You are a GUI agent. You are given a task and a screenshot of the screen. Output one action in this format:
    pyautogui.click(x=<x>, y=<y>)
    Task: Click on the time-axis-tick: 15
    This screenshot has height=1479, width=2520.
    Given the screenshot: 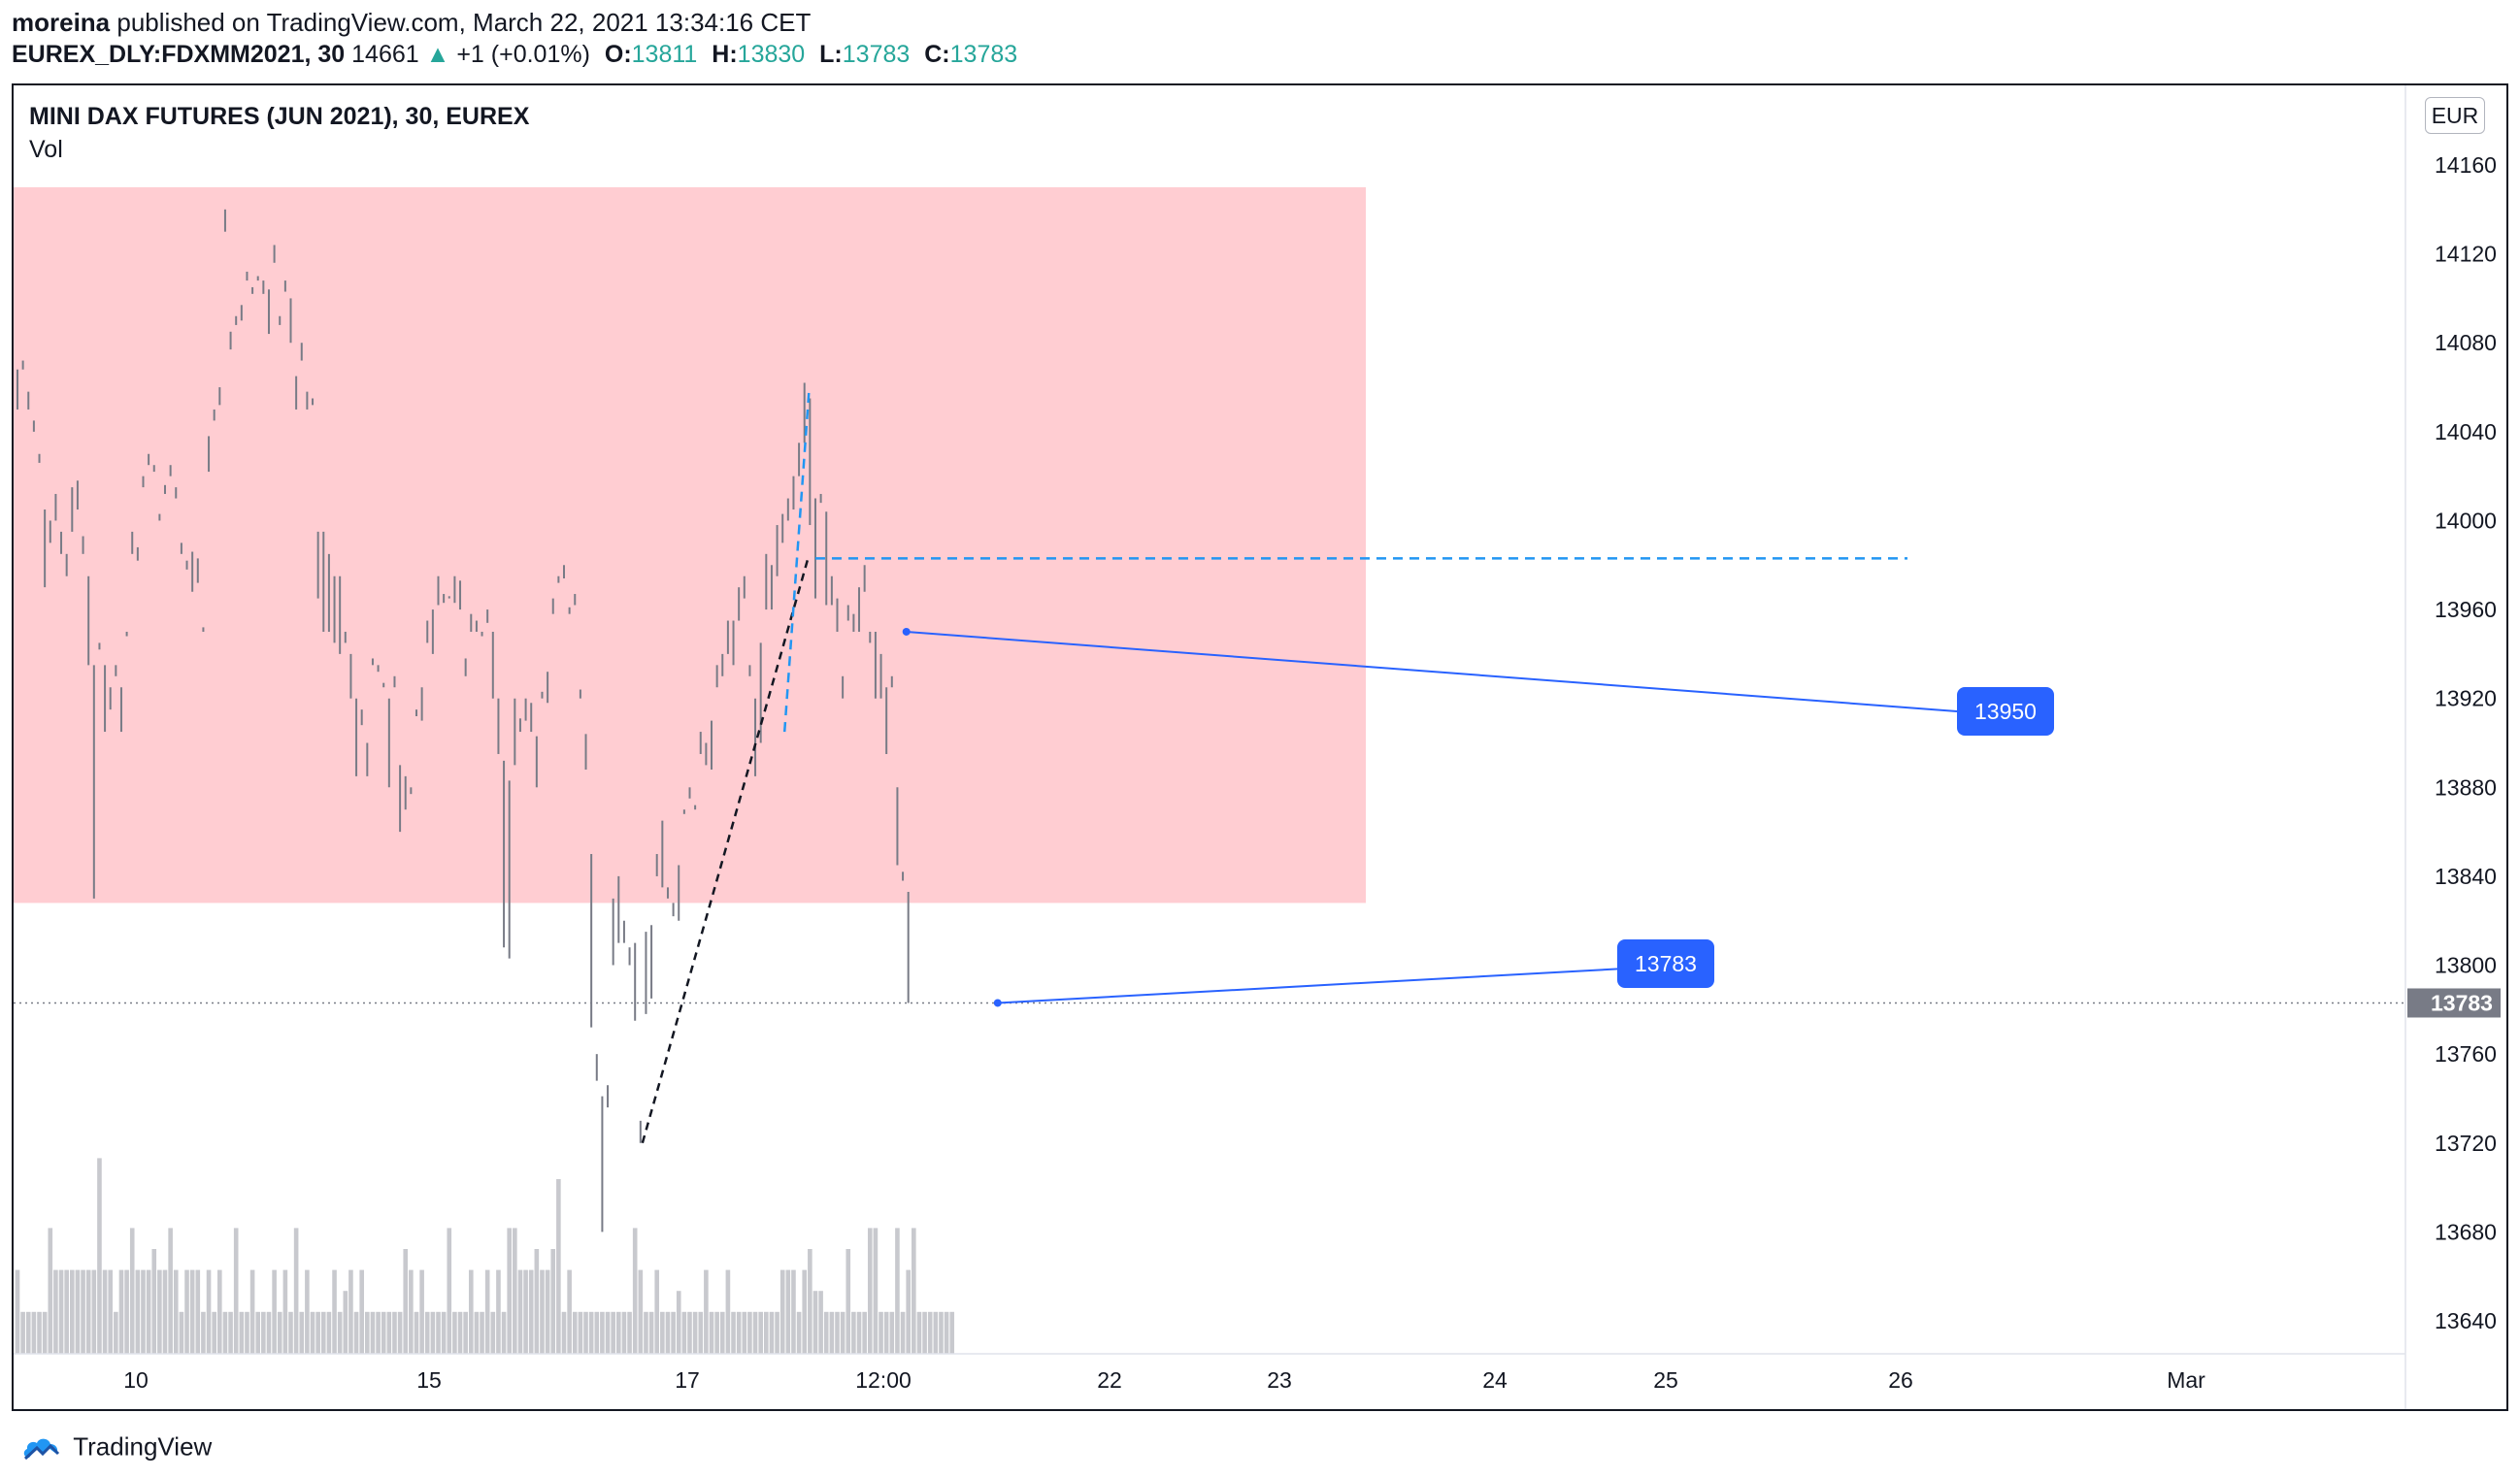 What is the action you would take?
    pyautogui.click(x=429, y=1380)
    